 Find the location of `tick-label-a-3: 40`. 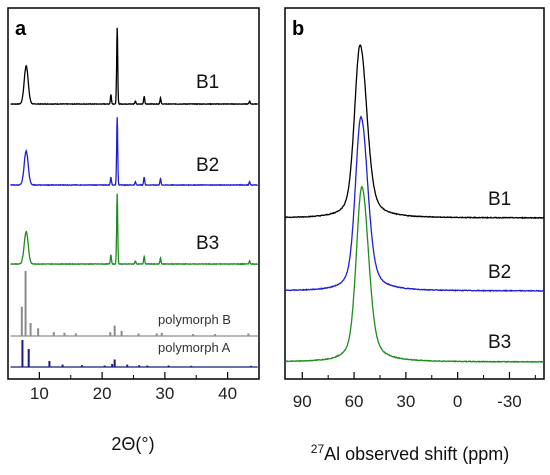

tick-label-a-3: 40 is located at coordinates (227, 393).